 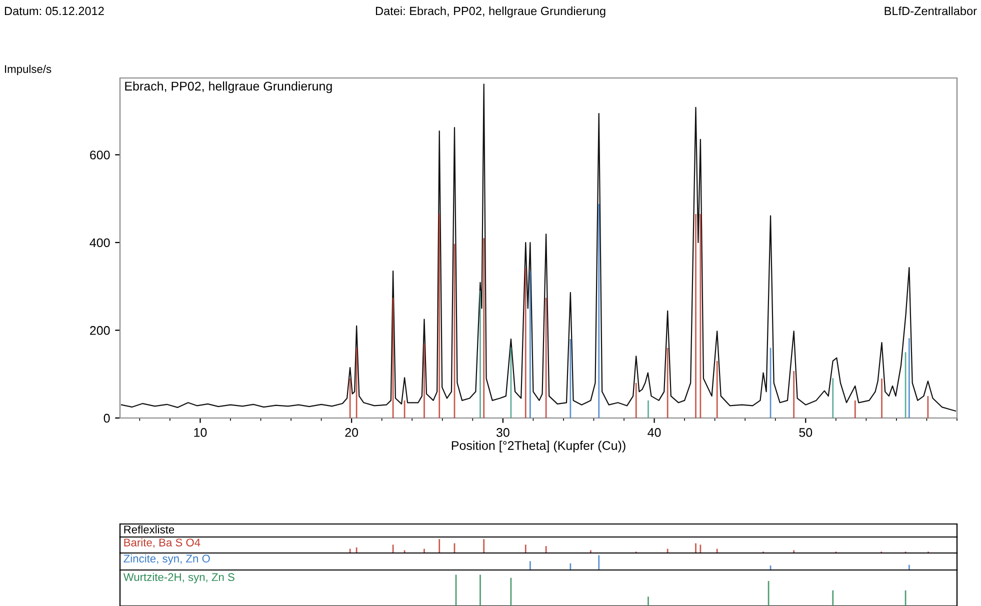 What do you see at coordinates (351, 432) in the screenshot?
I see `x-tick-label: 20` at bounding box center [351, 432].